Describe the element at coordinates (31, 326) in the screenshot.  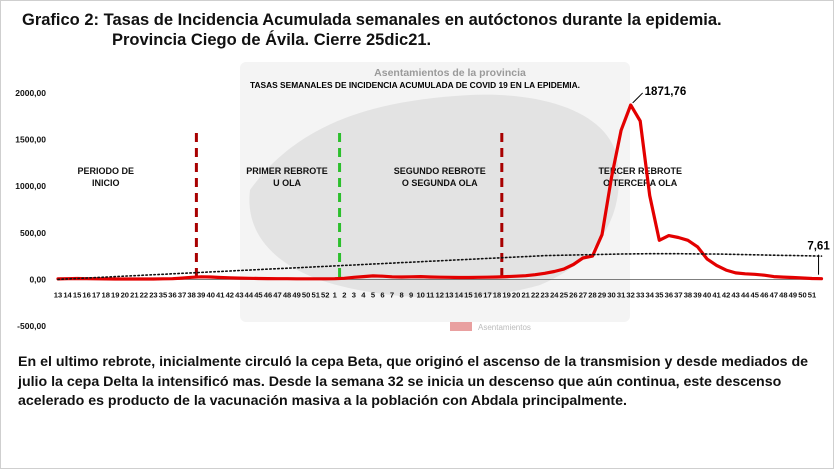
I see `y-tick-label: -500,00` at that location.